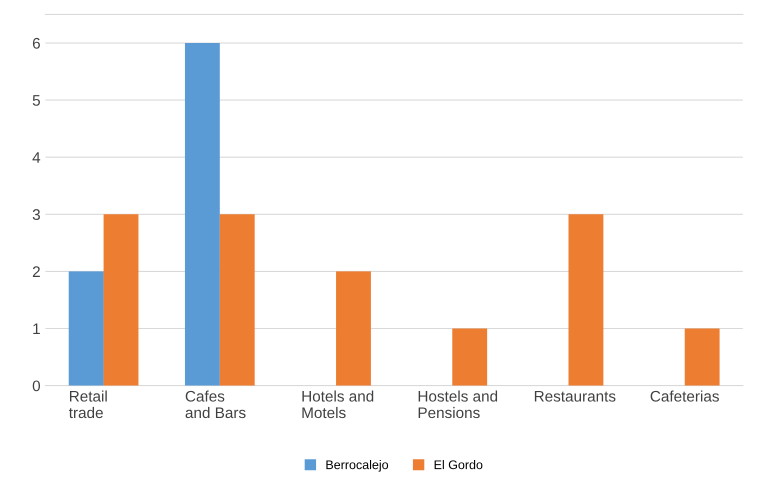 The width and height of the screenshot is (758, 482). What do you see at coordinates (36, 386) in the screenshot?
I see `y-tick-label: 0` at bounding box center [36, 386].